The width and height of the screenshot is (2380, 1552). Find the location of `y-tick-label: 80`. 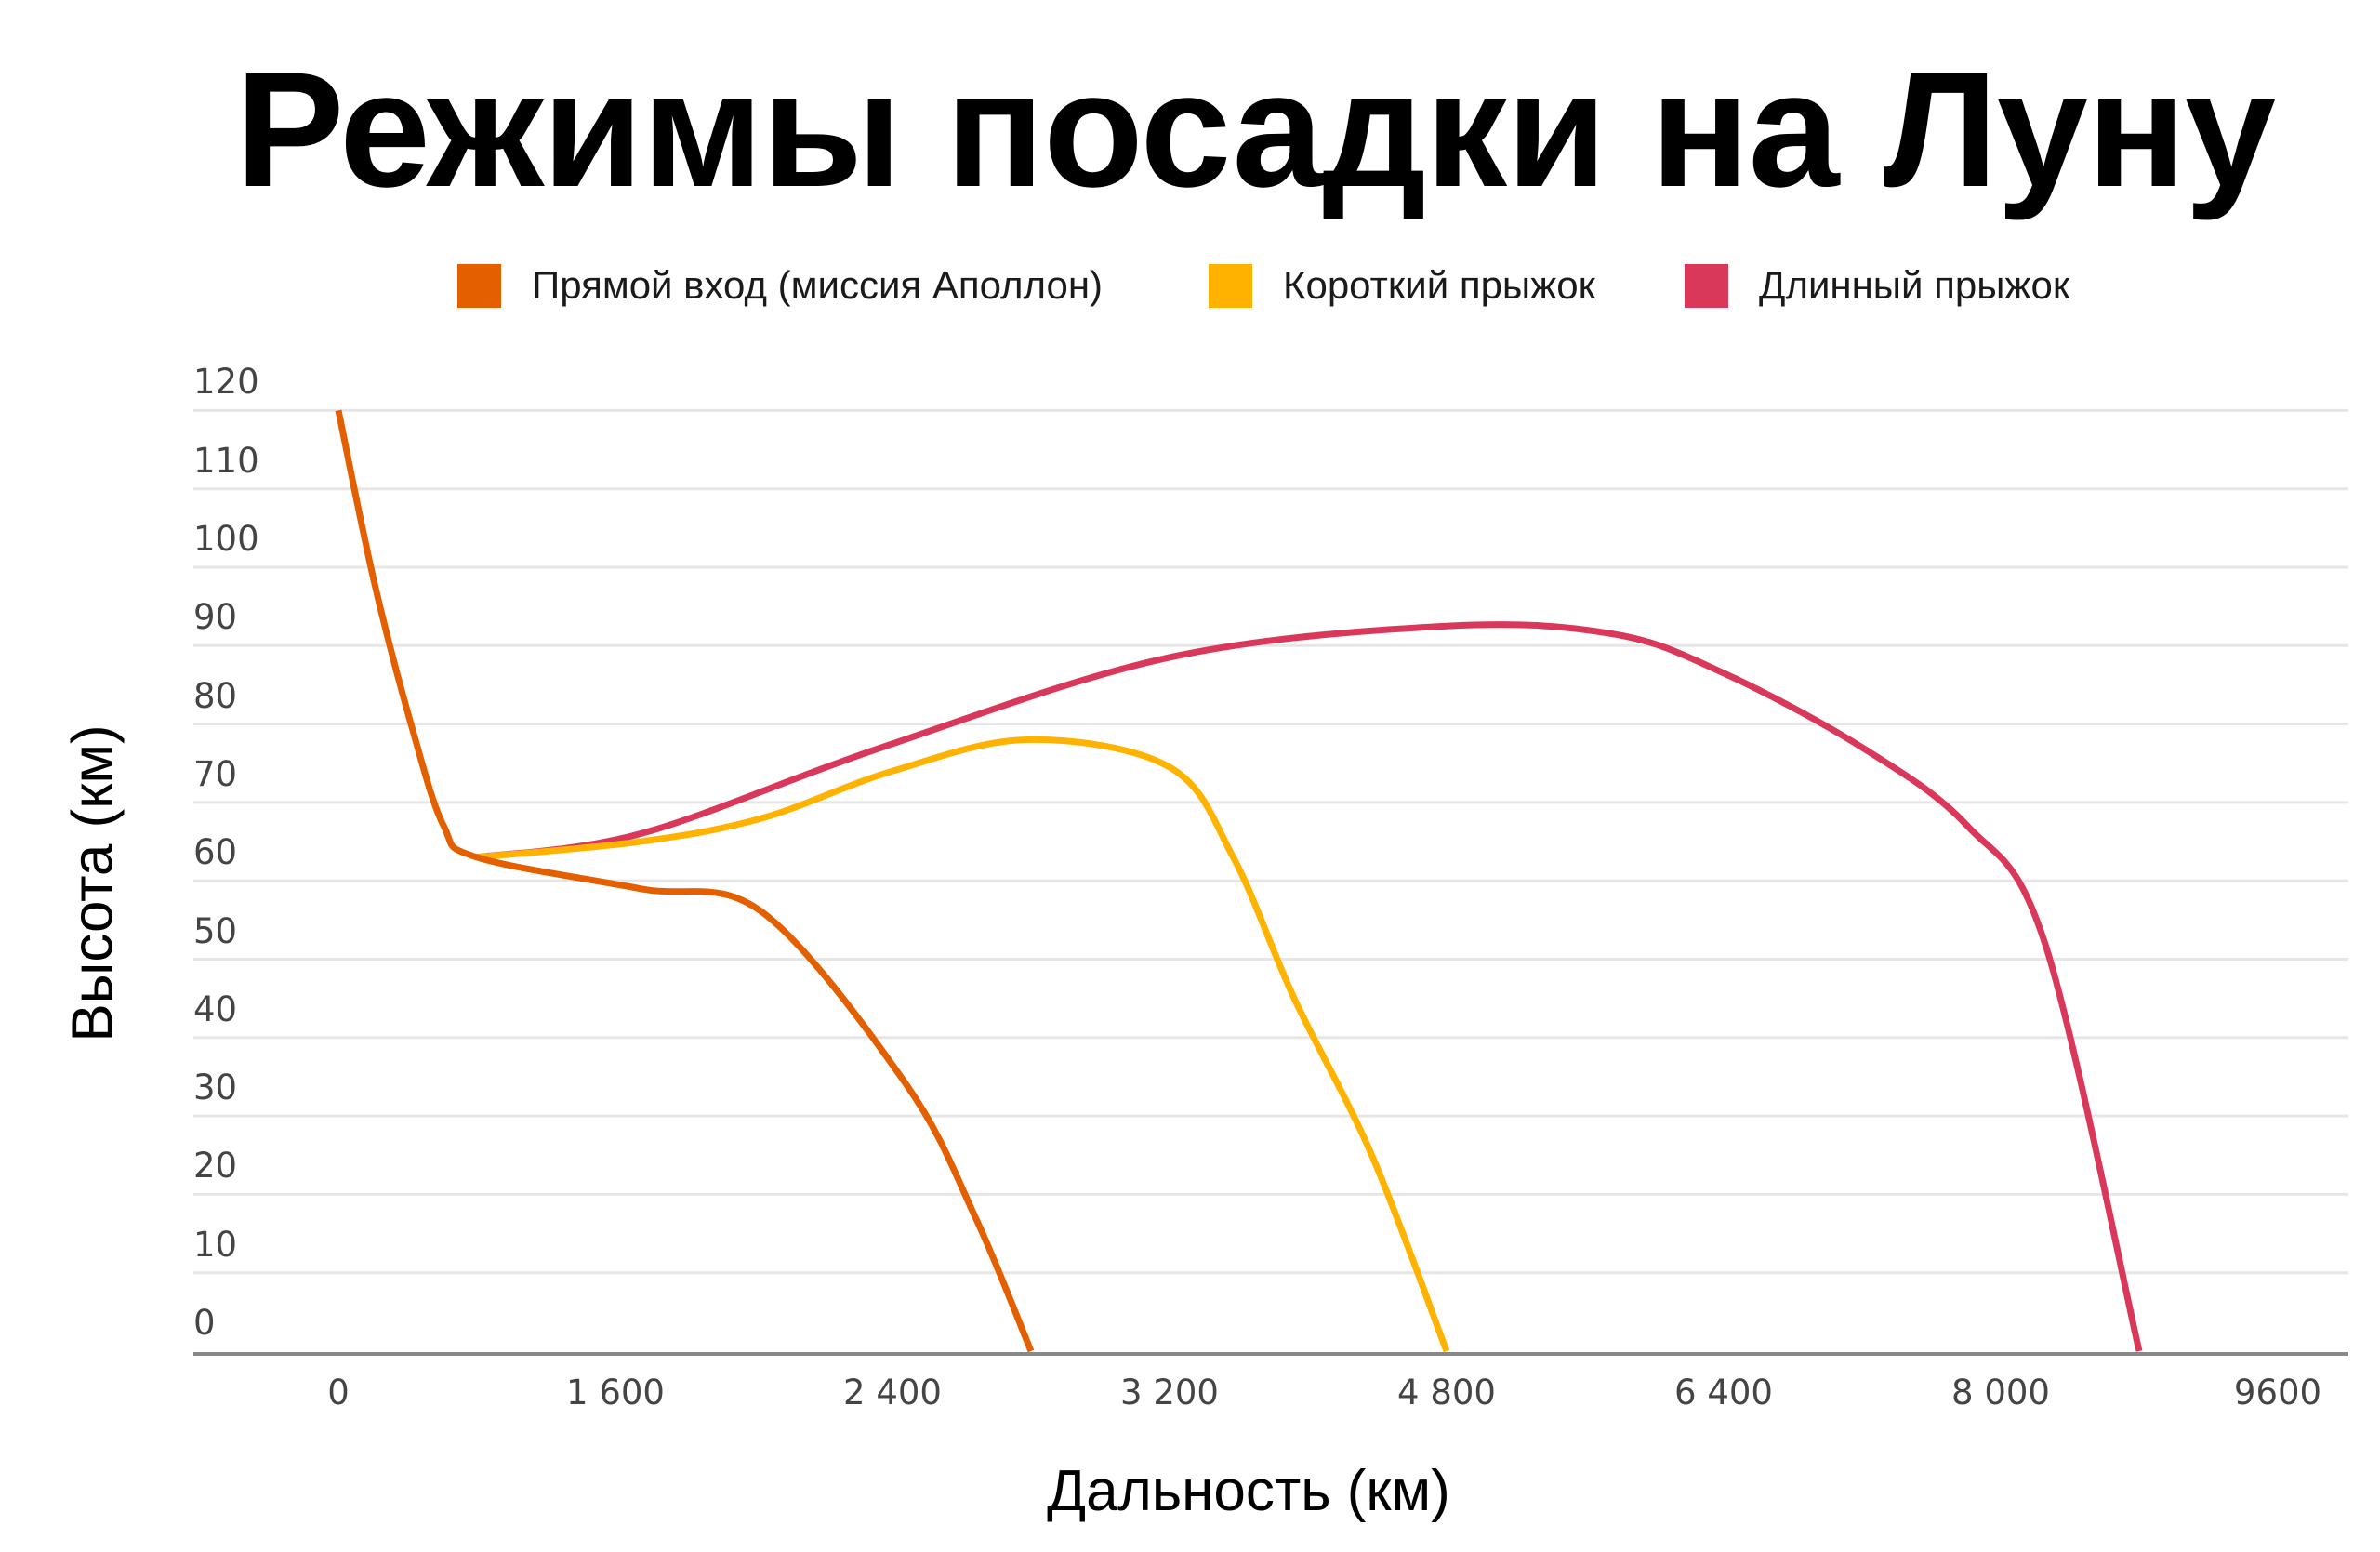

y-tick-label: 80 is located at coordinates (215, 695).